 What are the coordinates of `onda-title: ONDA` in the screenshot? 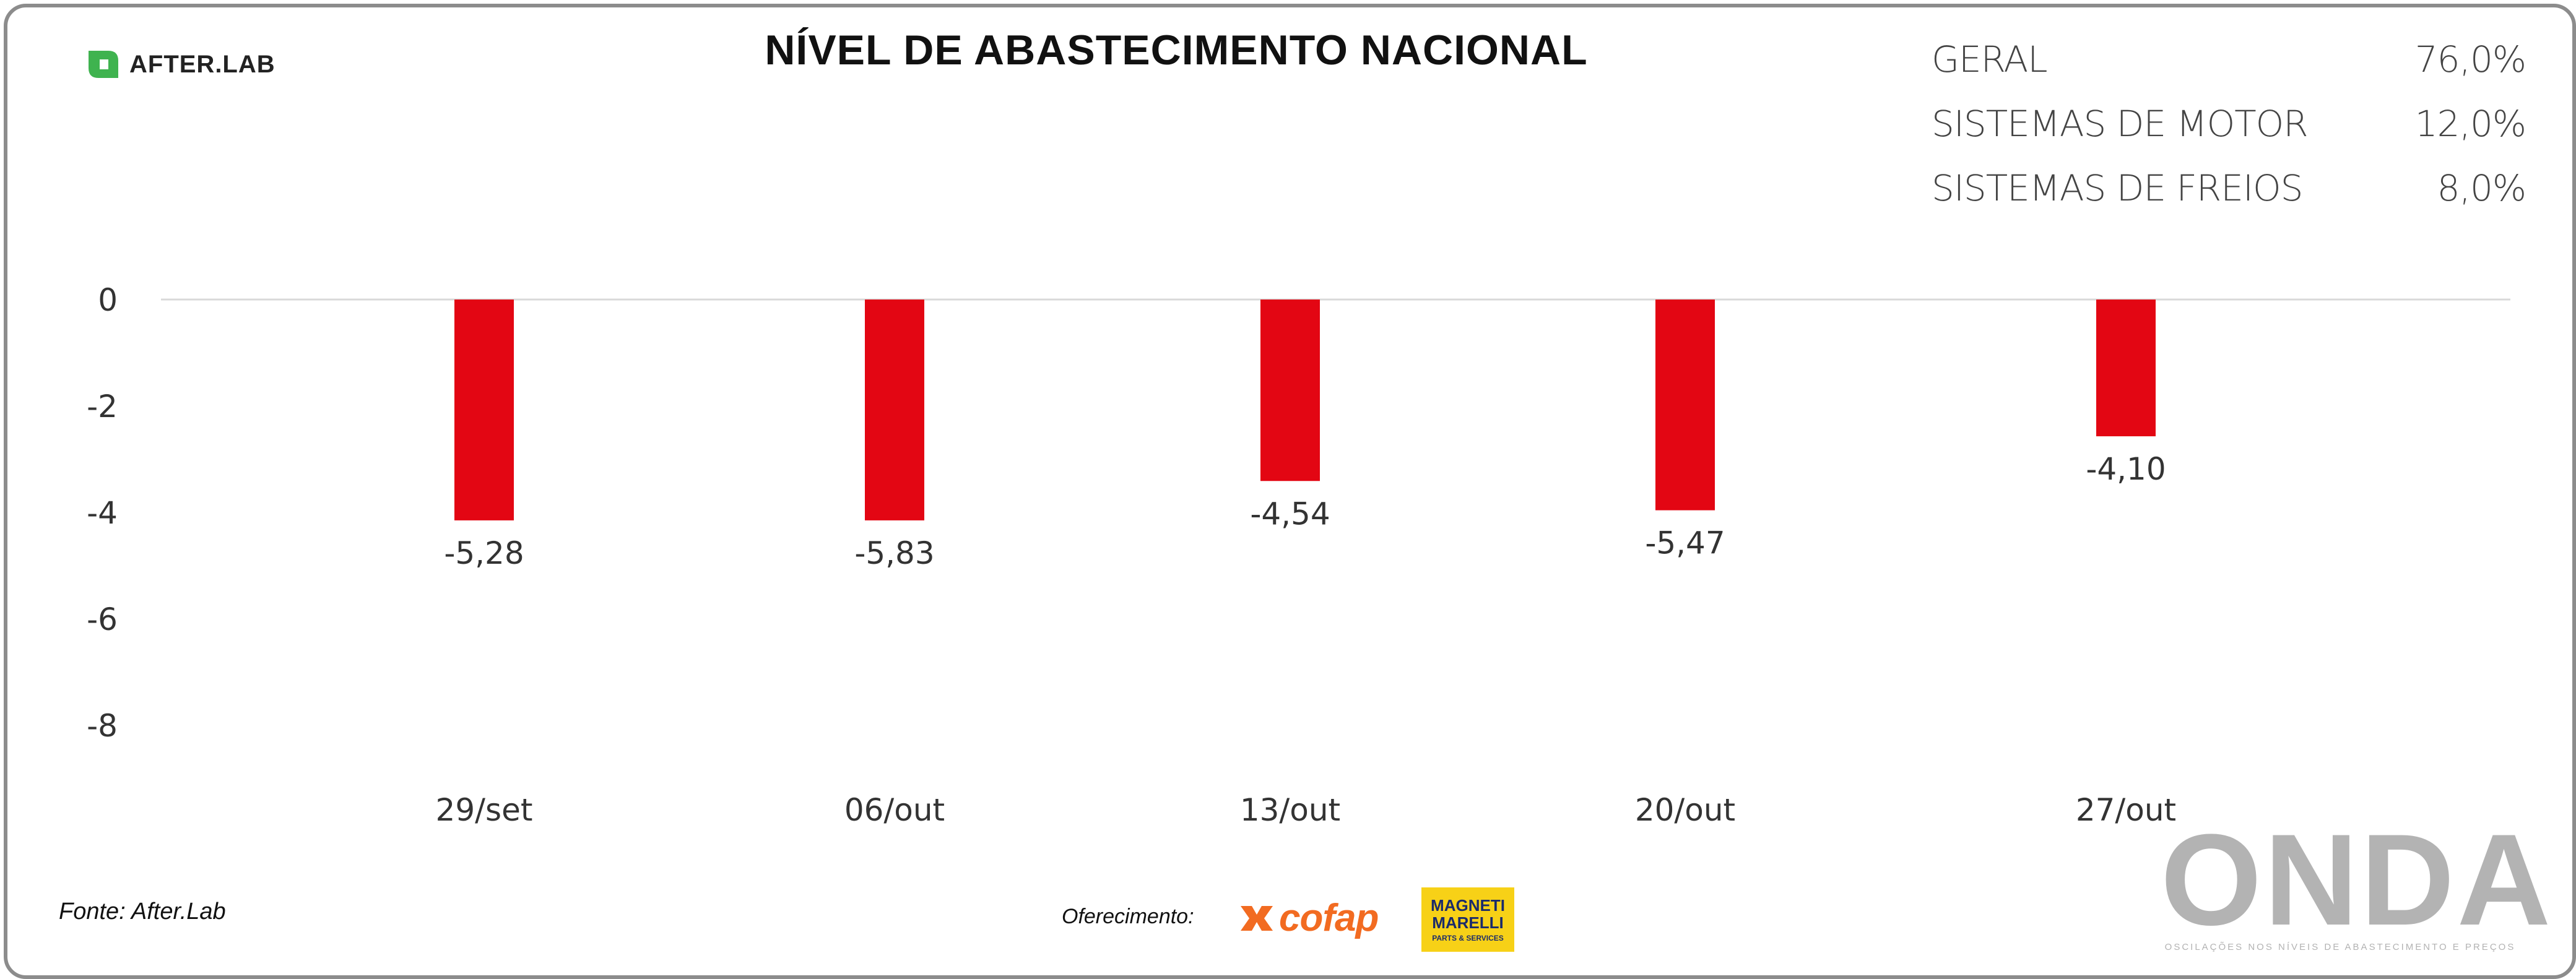 It's located at (2357, 879).